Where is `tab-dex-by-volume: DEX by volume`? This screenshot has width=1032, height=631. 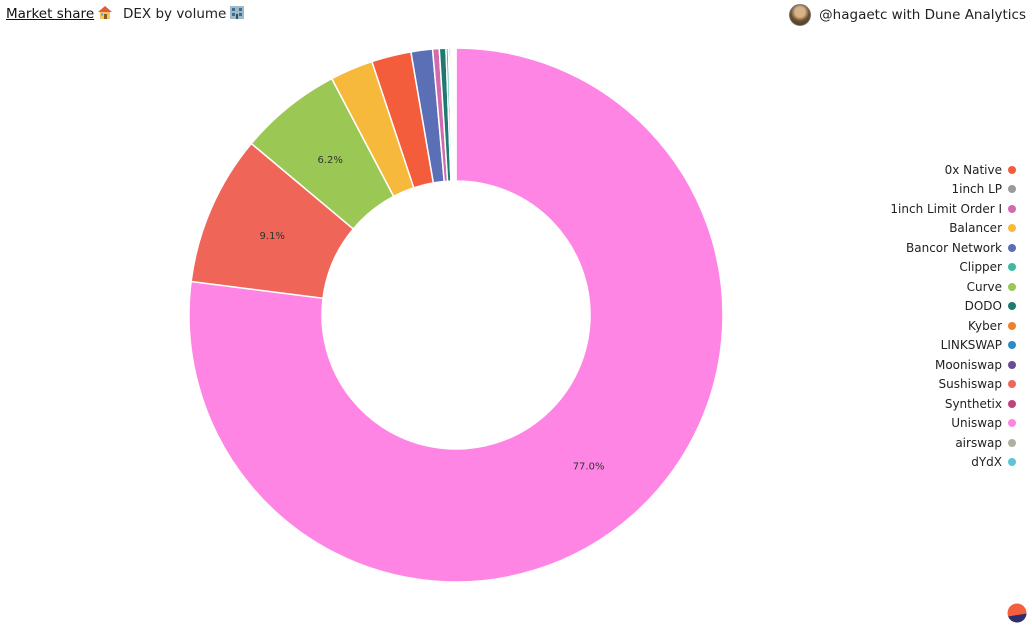
tab-dex-by-volume: DEX by volume is located at coordinates (184, 14).